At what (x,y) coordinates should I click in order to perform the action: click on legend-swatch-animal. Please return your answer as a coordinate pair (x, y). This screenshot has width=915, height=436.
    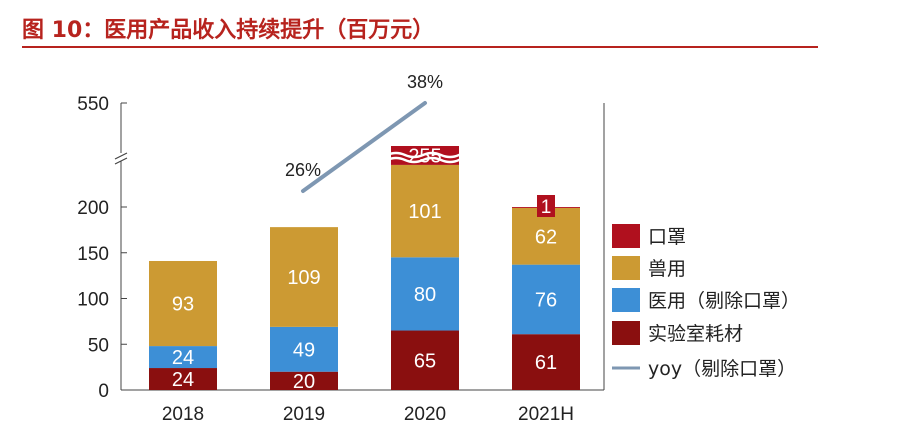
    Looking at the image, I should click on (626, 268).